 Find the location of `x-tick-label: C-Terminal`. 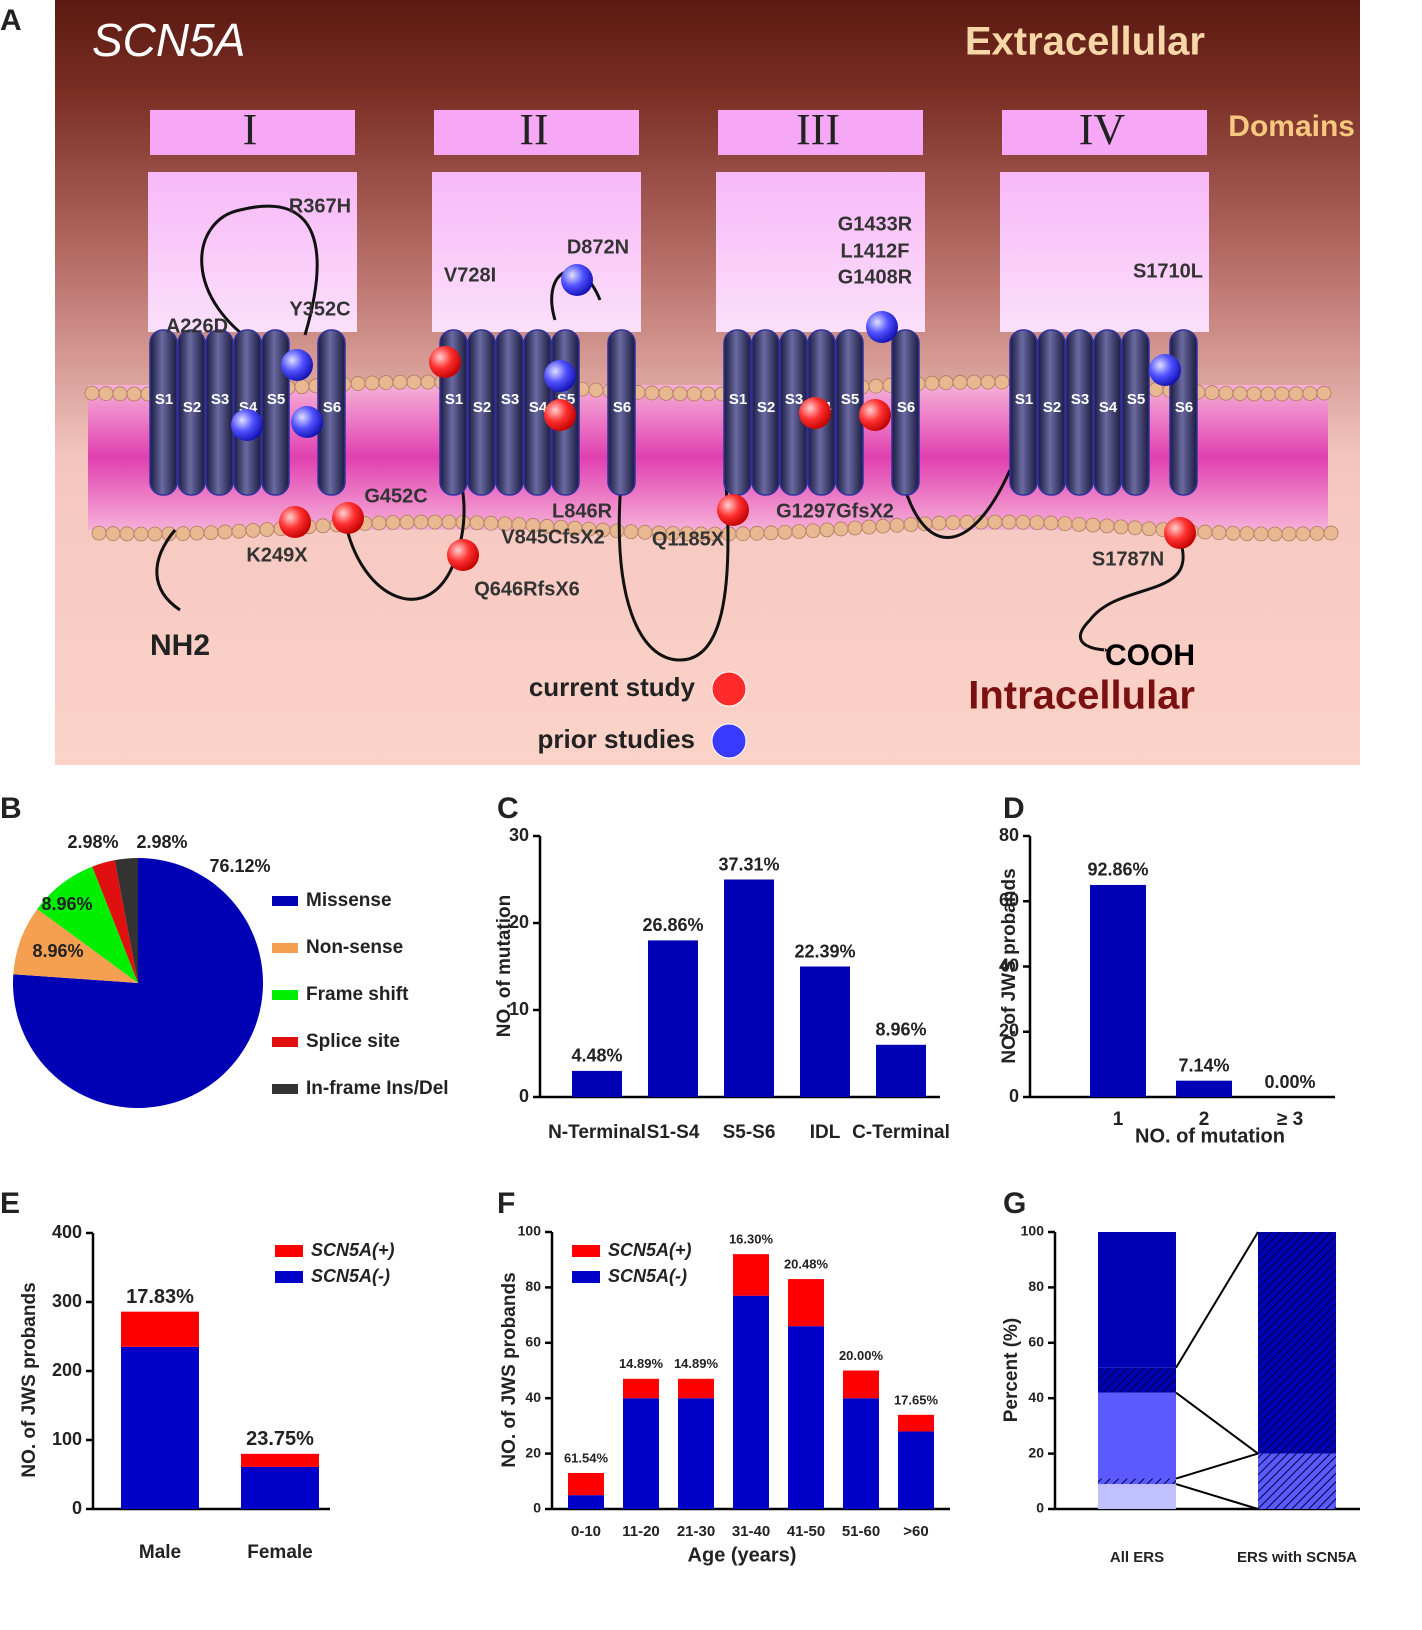

x-tick-label: C-Terminal is located at coordinates (901, 1132).